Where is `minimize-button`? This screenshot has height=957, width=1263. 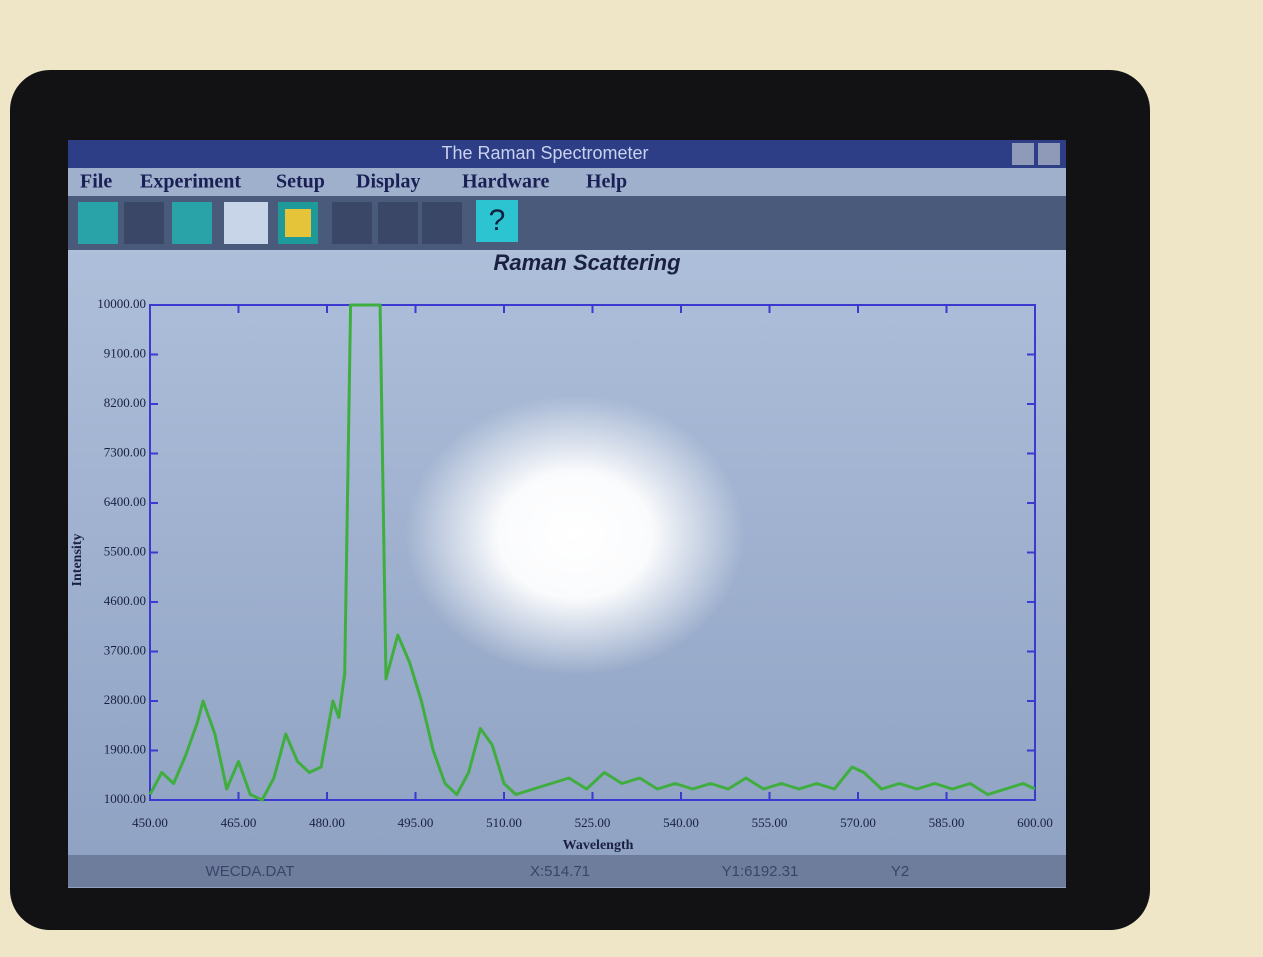 minimize-button is located at coordinates (1023, 154).